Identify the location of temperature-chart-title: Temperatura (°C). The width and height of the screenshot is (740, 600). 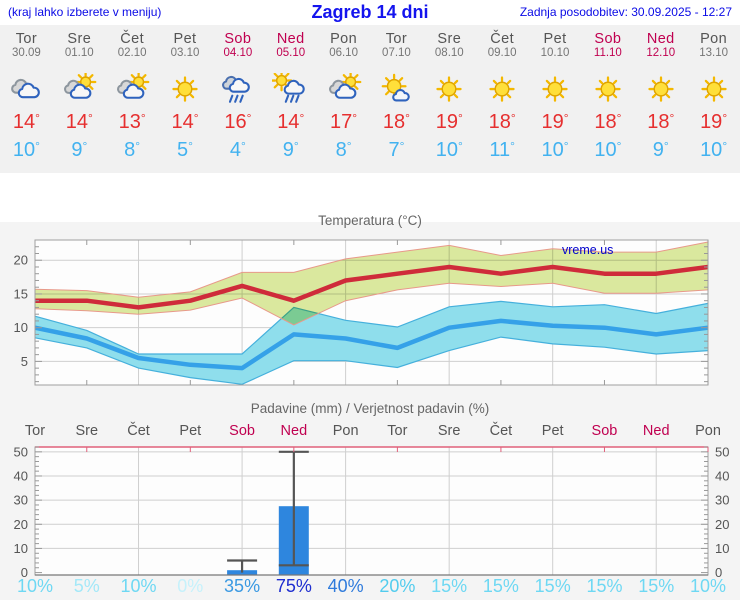
(370, 220).